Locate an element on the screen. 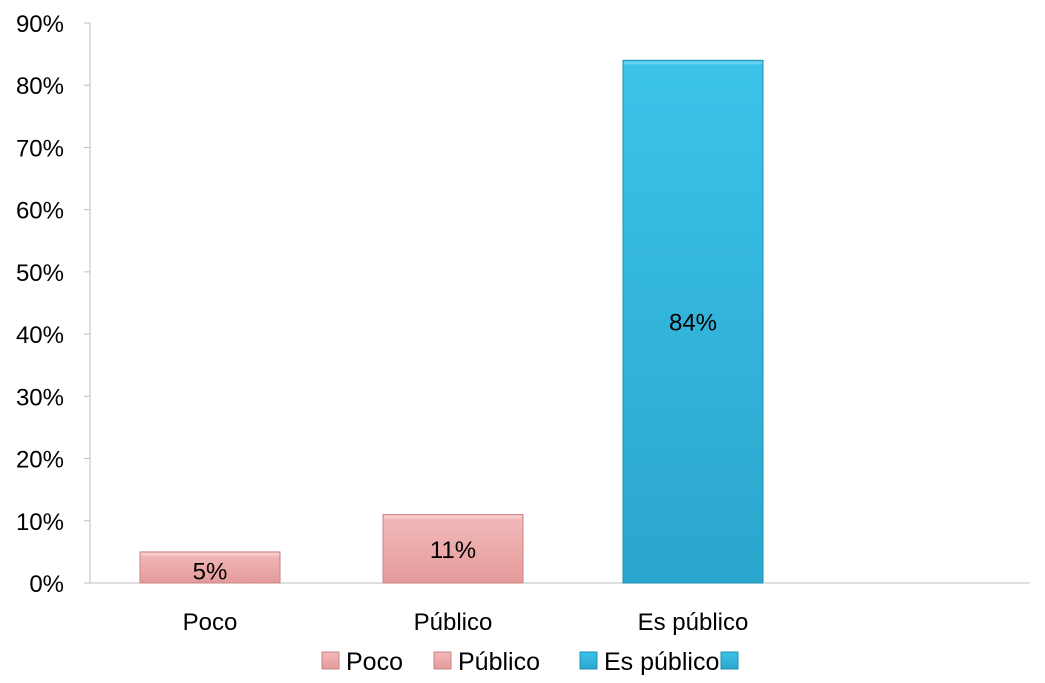 The image size is (1045, 683). x-axis-labels: Poco Público Es público is located at coordinates (466, 622).